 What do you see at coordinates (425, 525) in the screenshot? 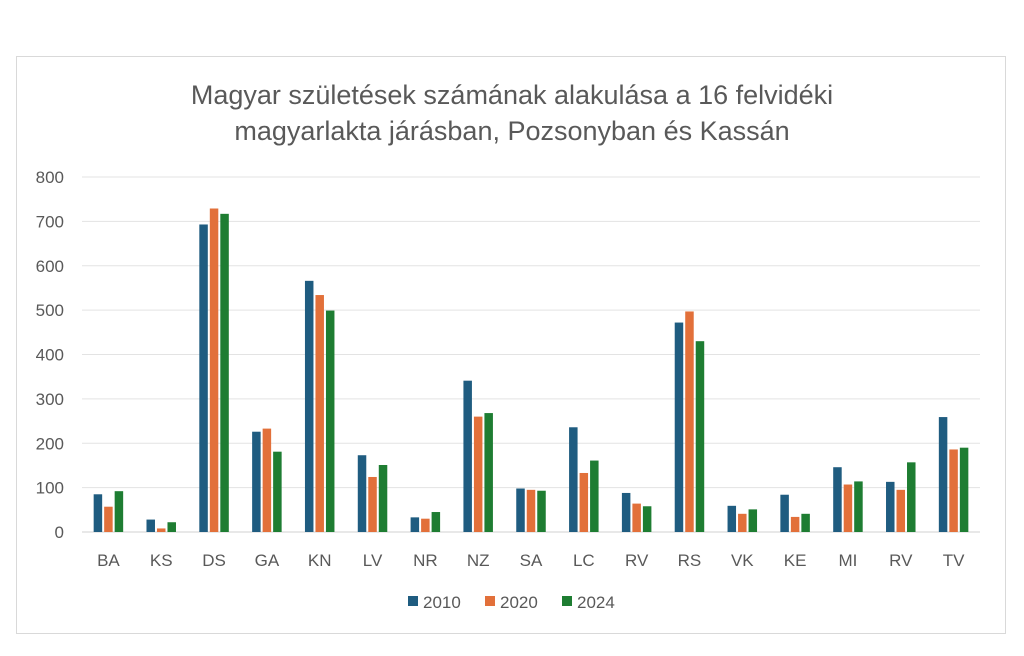
I see `bar-2020-nr` at bounding box center [425, 525].